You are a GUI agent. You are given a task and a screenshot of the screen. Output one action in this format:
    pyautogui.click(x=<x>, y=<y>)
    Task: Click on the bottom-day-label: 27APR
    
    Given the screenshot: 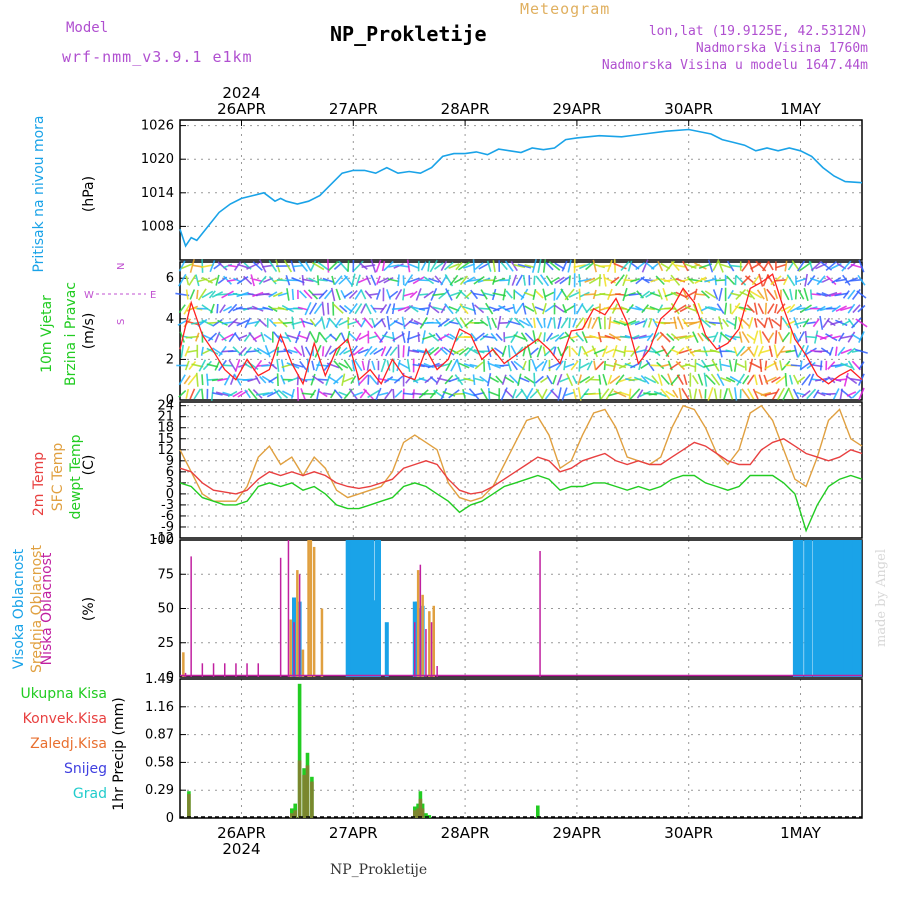 What is the action you would take?
    pyautogui.click(x=353, y=833)
    